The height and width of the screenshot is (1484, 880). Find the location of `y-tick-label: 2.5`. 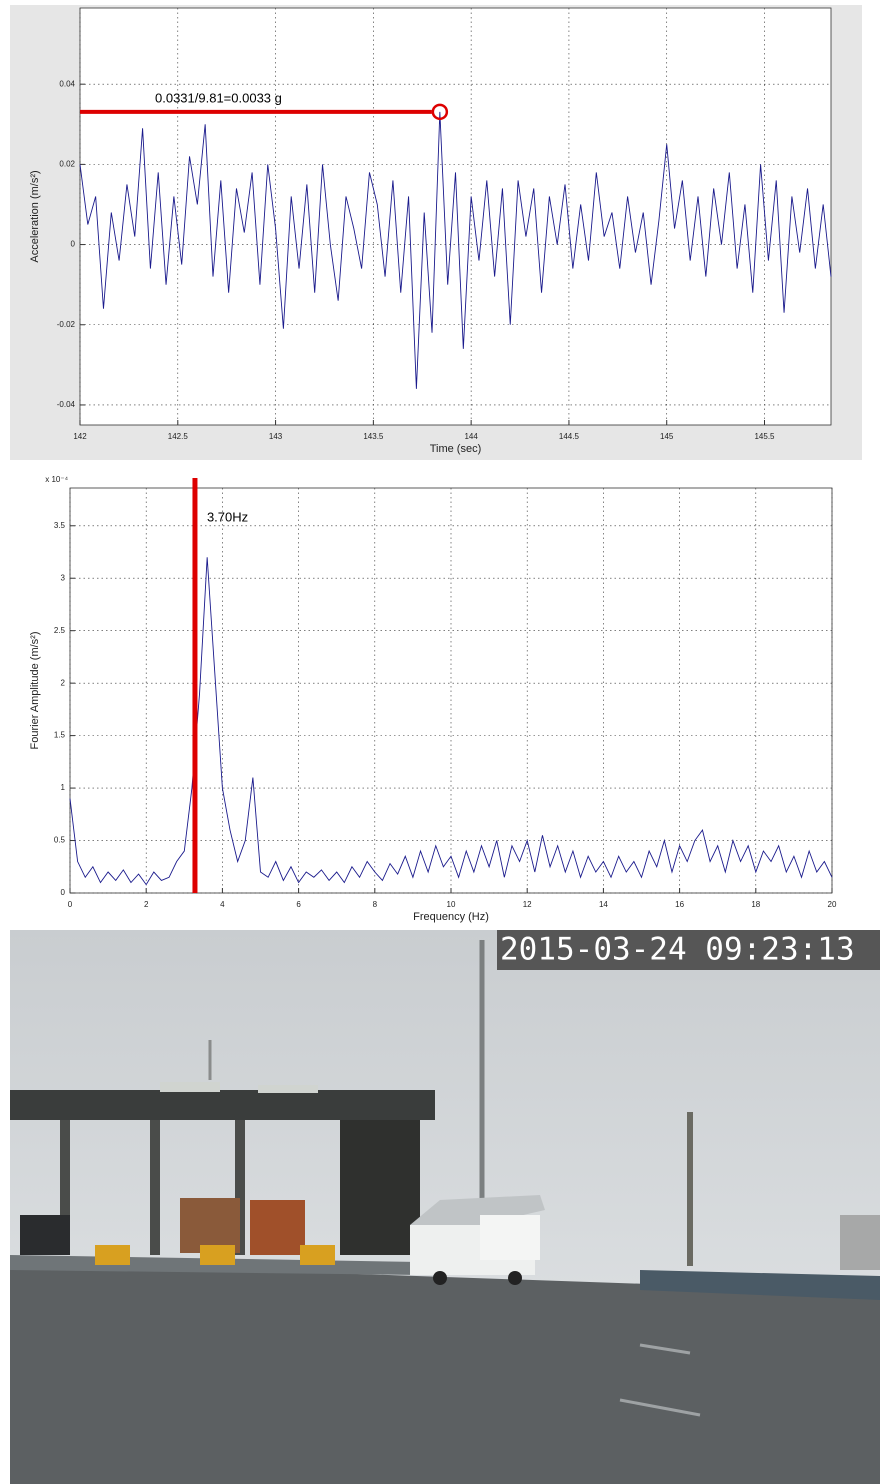

y-tick-label: 2.5 is located at coordinates (60, 630).